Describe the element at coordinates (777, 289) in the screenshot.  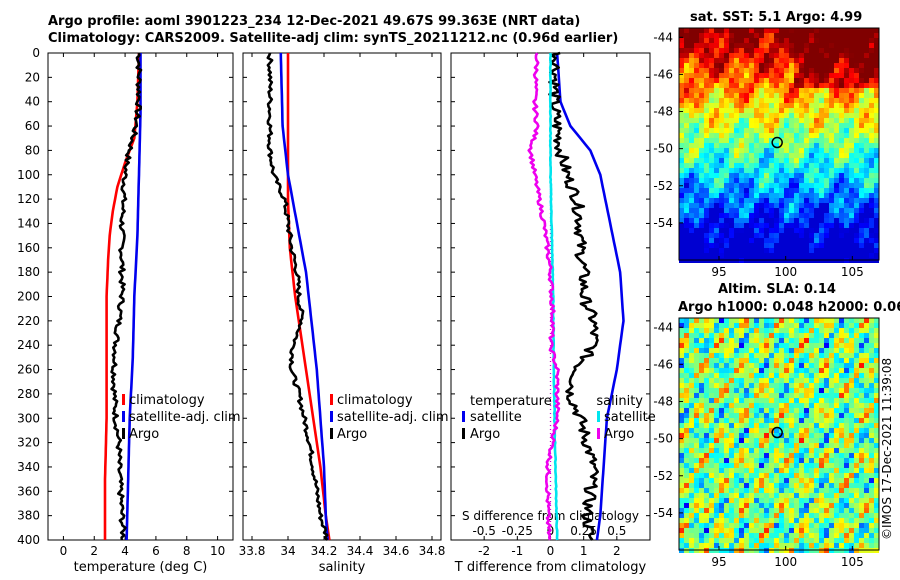
I see `sla-map-title-line1: Altim. SLA: 0.14` at that location.